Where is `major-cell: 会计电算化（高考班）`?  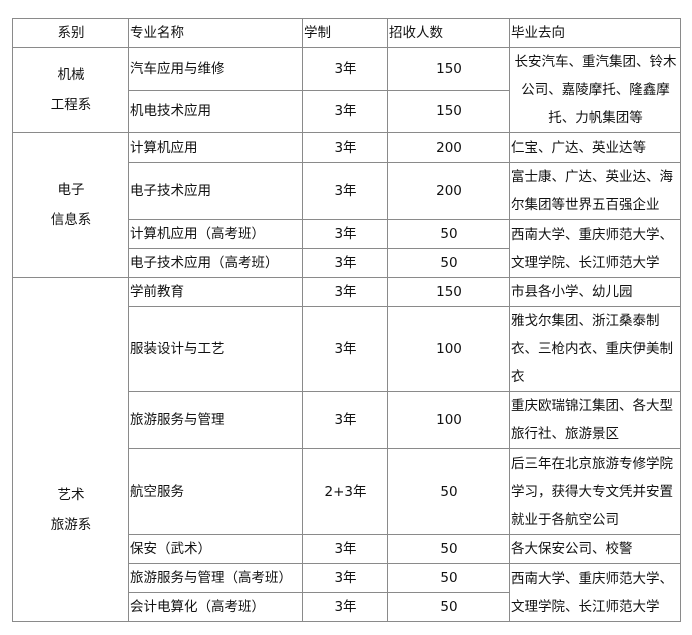
major-cell: 会计电算化（高考班） is located at coordinates (215, 607).